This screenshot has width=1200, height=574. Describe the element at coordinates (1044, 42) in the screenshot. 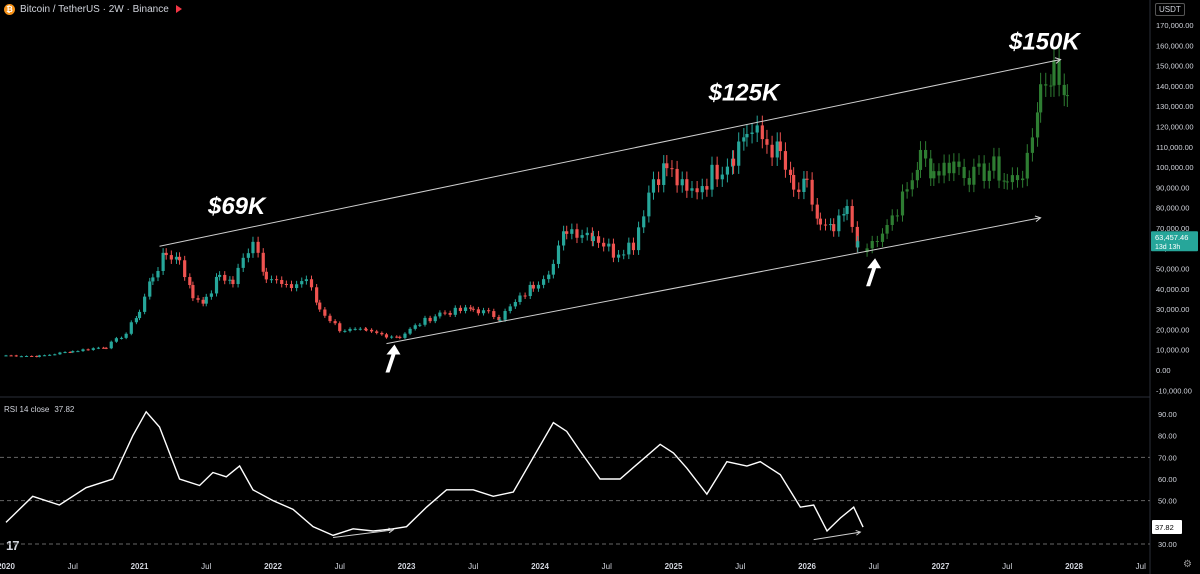

I see `peak-label: $150K` at that location.